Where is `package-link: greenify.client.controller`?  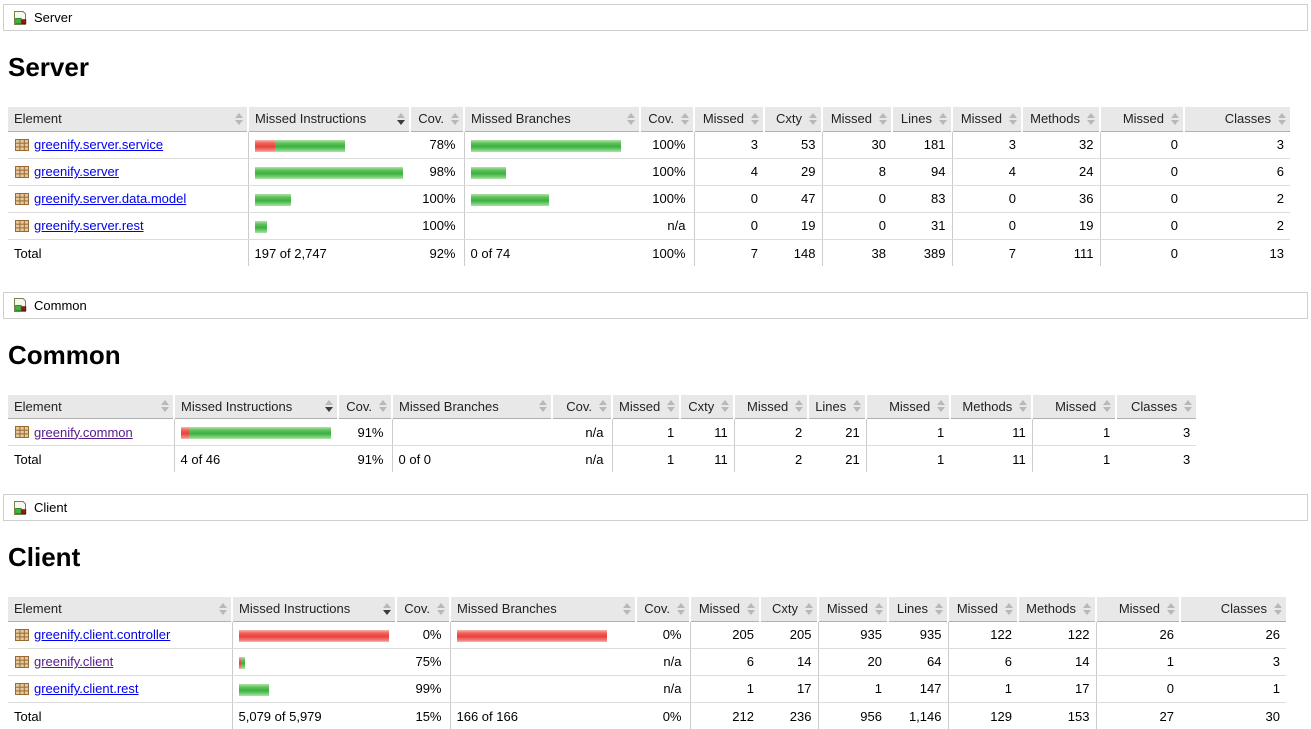
package-link: greenify.client.controller is located at coordinates (102, 634).